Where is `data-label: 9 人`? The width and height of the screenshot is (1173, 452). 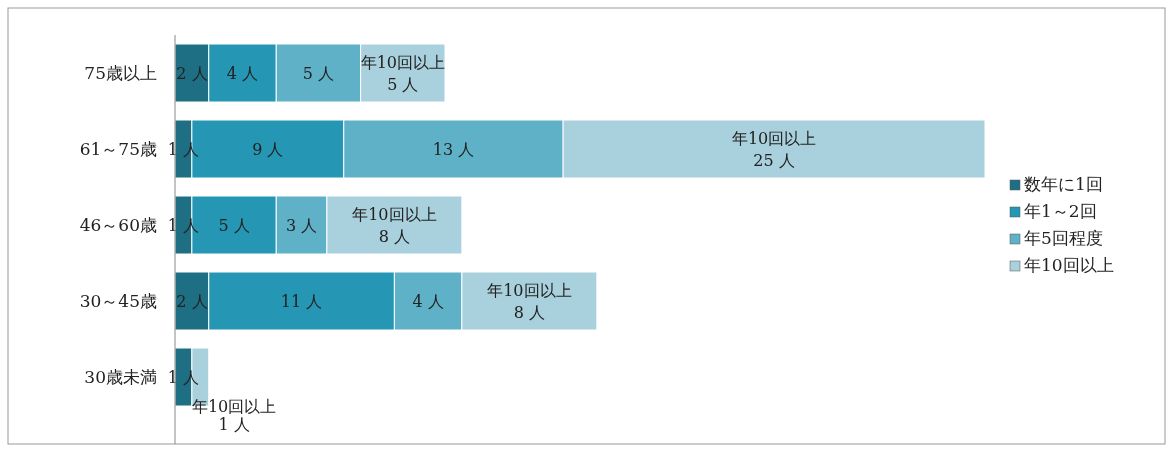 data-label: 9 人 is located at coordinates (268, 149).